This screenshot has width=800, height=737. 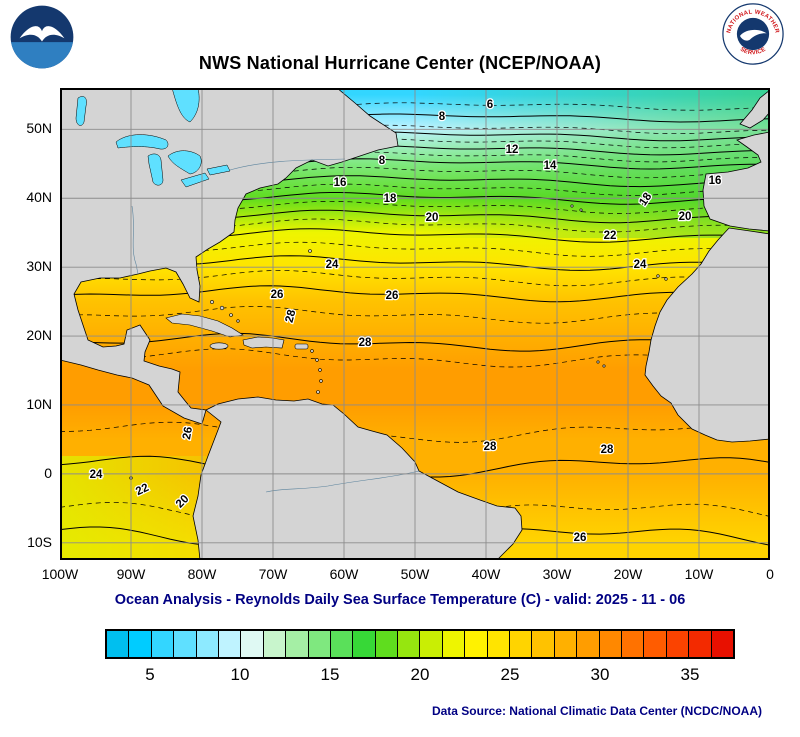 What do you see at coordinates (557, 574) in the screenshot?
I see `longitude-tick-label: 30W` at bounding box center [557, 574].